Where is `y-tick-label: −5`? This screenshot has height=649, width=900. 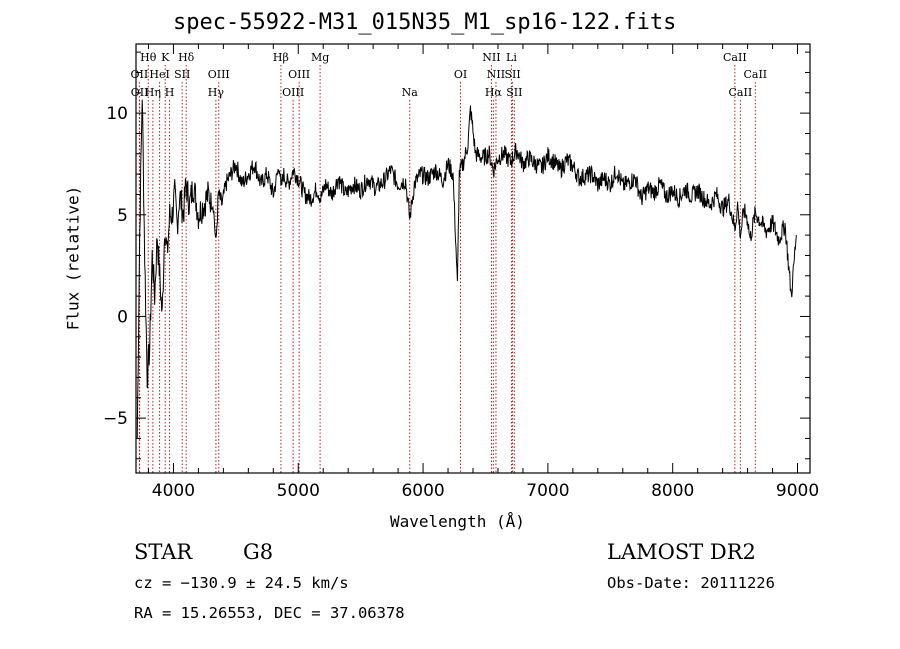 y-tick-label: −5 is located at coordinates (115, 419).